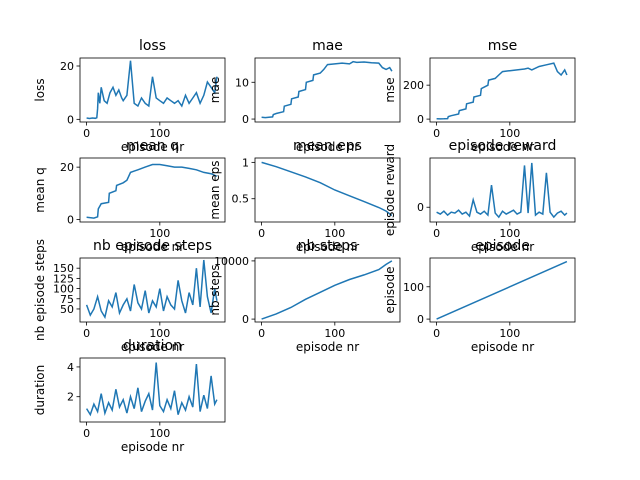 This screenshot has height=480, width=640. What do you see at coordinates (63, 268) in the screenshot?
I see `y-tick-label: 150` at bounding box center [63, 268].